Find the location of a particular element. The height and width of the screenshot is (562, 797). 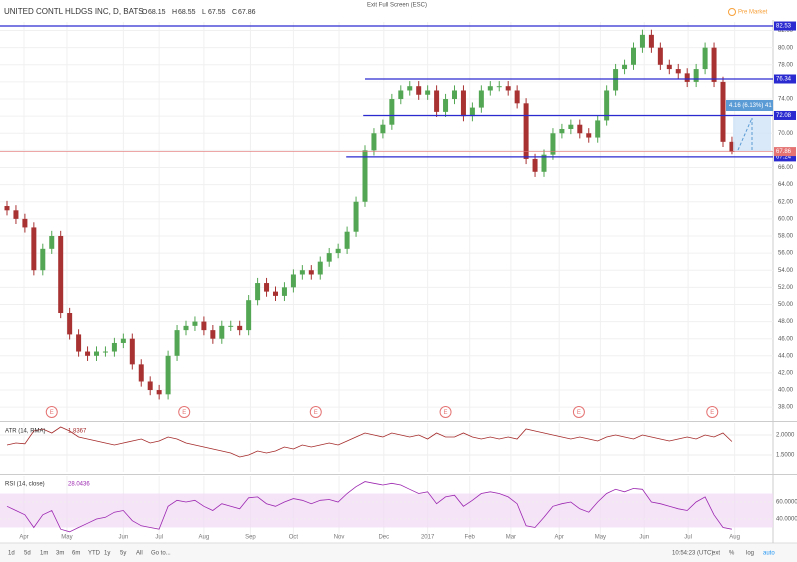

x-tick-label: May is located at coordinates (66, 538).